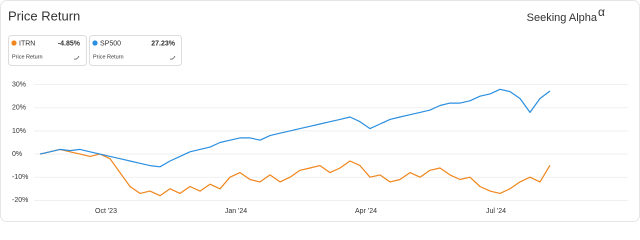  Describe the element at coordinates (20, 200) in the screenshot. I see `y-tick-label: -20%` at that location.